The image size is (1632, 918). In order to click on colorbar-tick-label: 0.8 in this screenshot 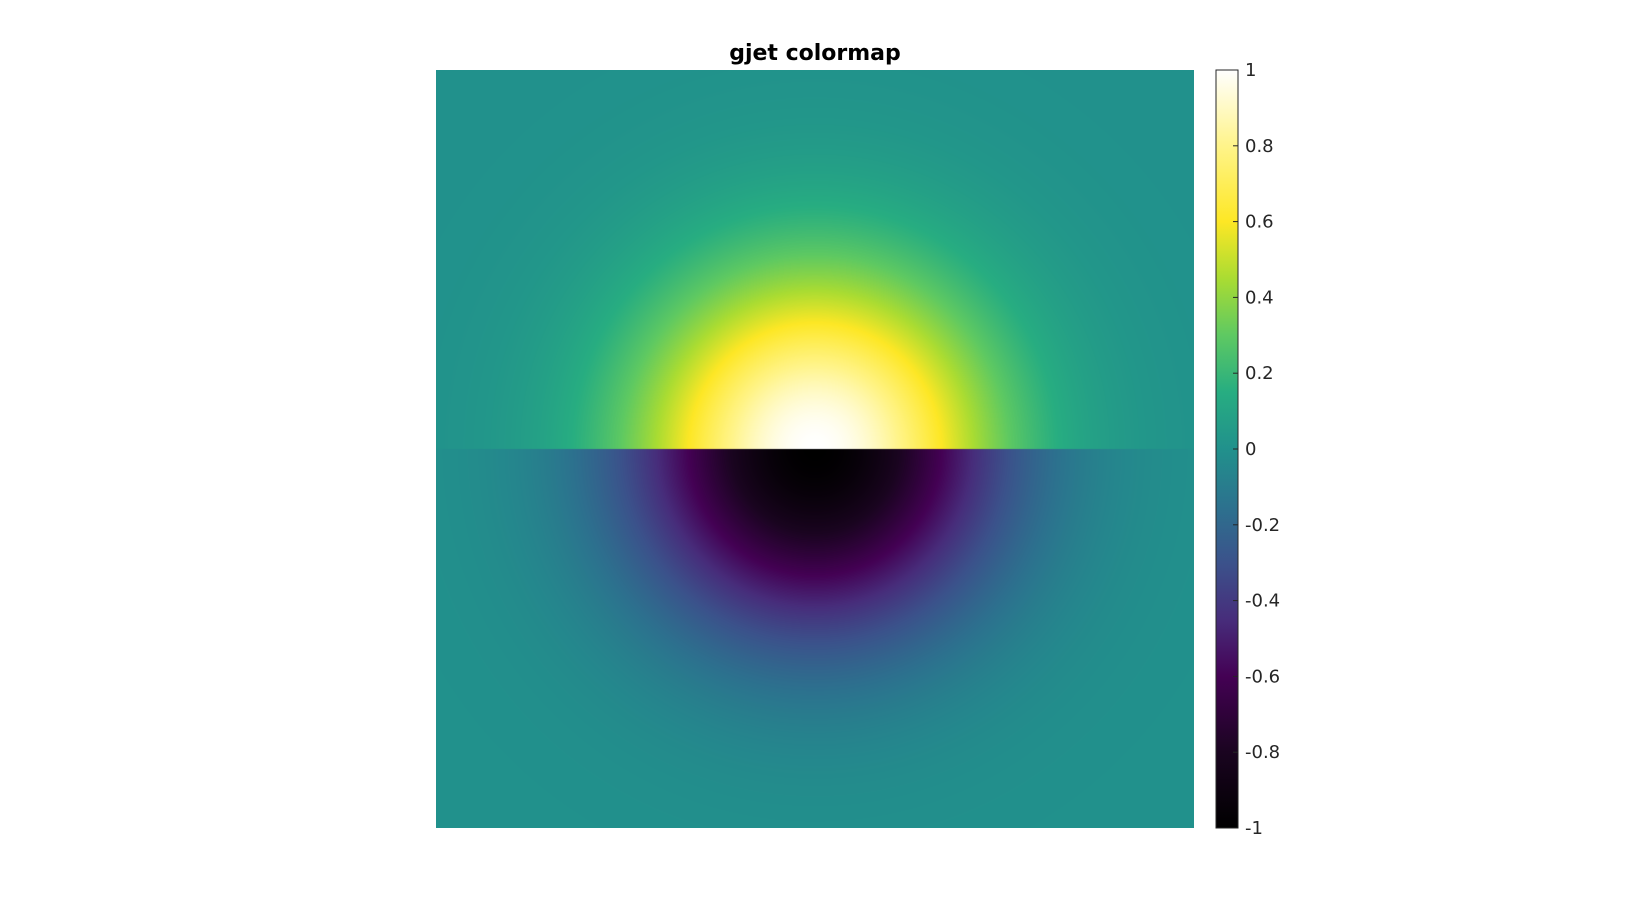, I will do `click(1259, 146)`.